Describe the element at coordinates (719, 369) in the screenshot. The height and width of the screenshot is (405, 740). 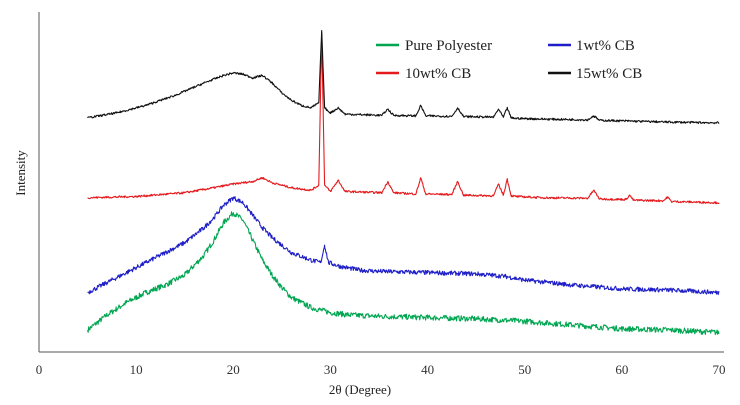
I see `x-tick-label-70: 70` at that location.